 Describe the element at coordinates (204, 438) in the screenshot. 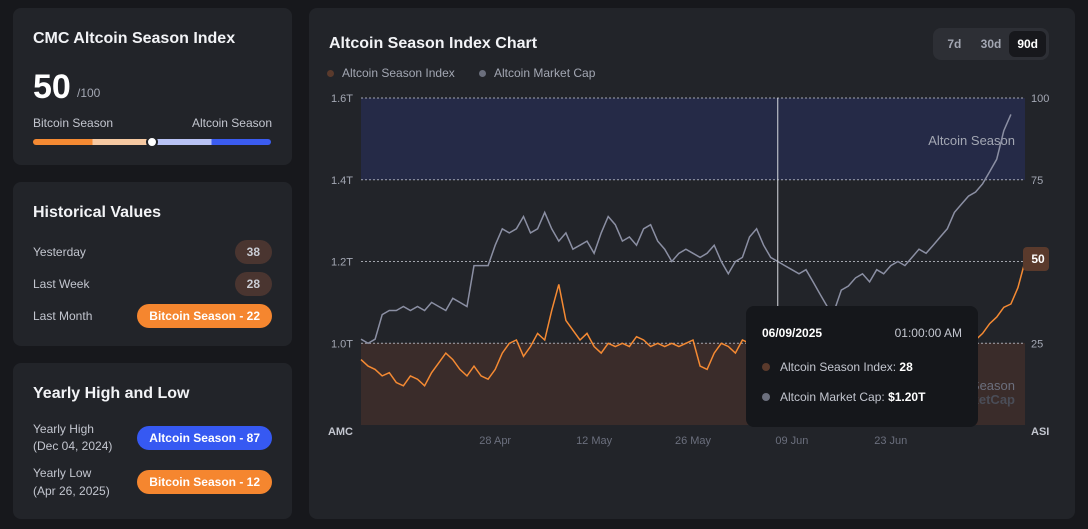

I see `yearly-high-badge: Altcoin Season - 87` at that location.